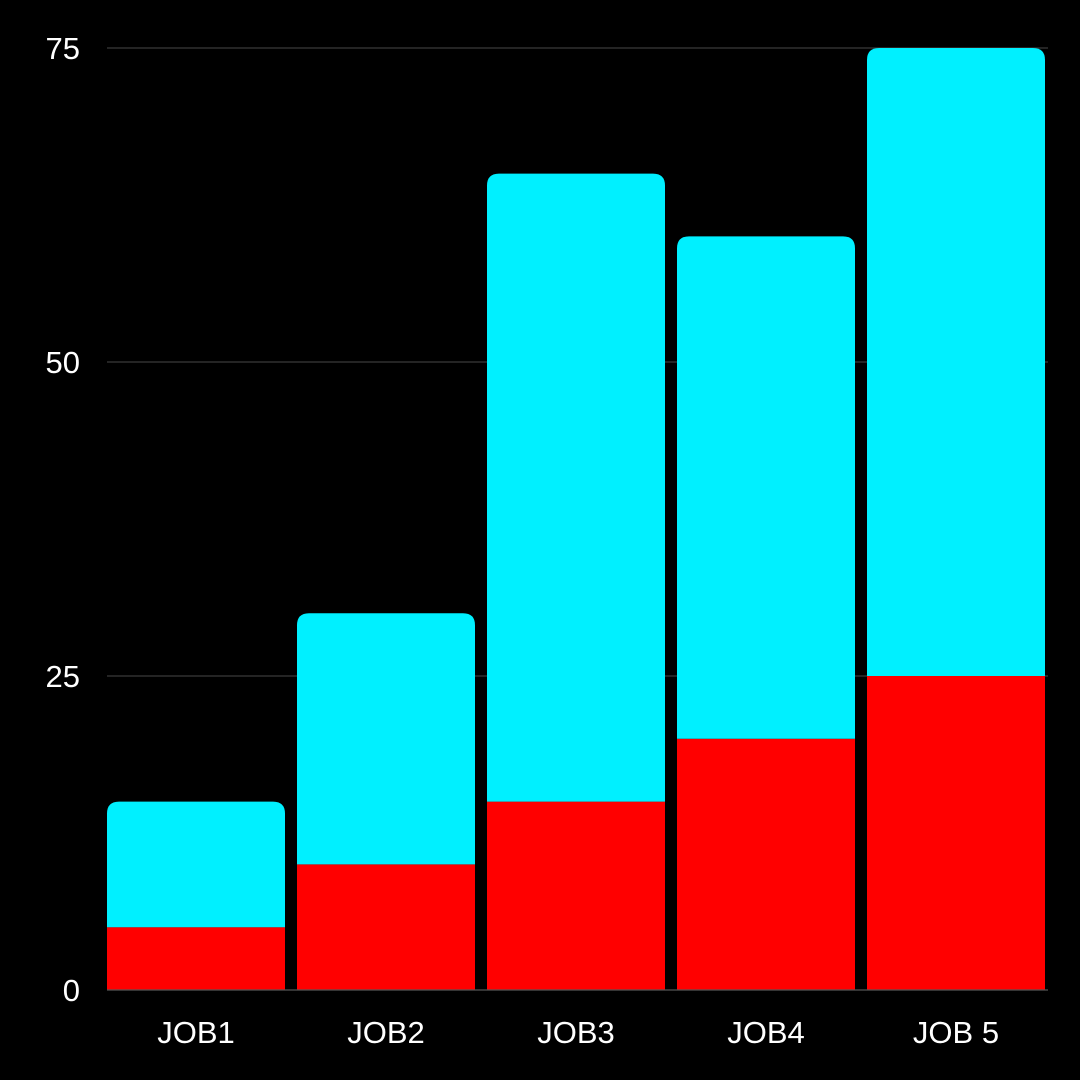 The image size is (1080, 1080). Describe the element at coordinates (766, 1032) in the screenshot. I see `x-category-label: JOB4` at that location.